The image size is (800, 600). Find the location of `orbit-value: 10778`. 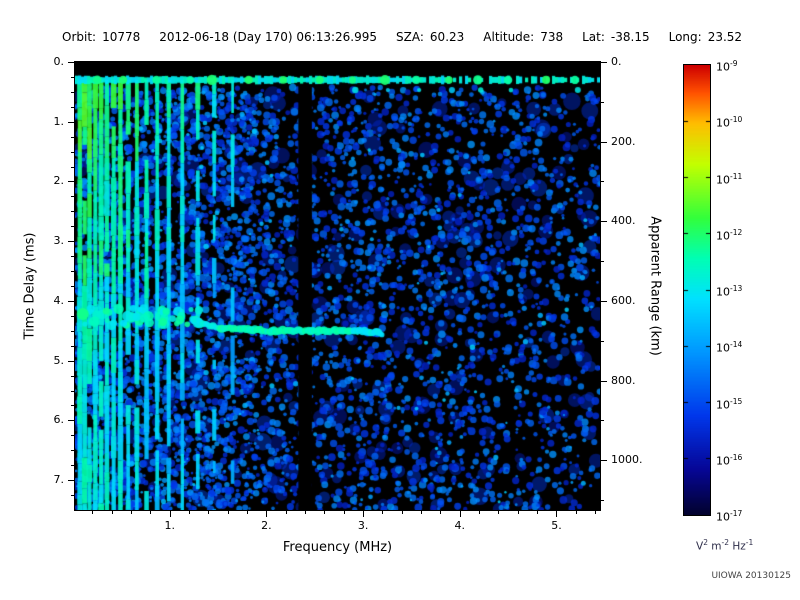

orbit-value: 10778 is located at coordinates (121, 37).